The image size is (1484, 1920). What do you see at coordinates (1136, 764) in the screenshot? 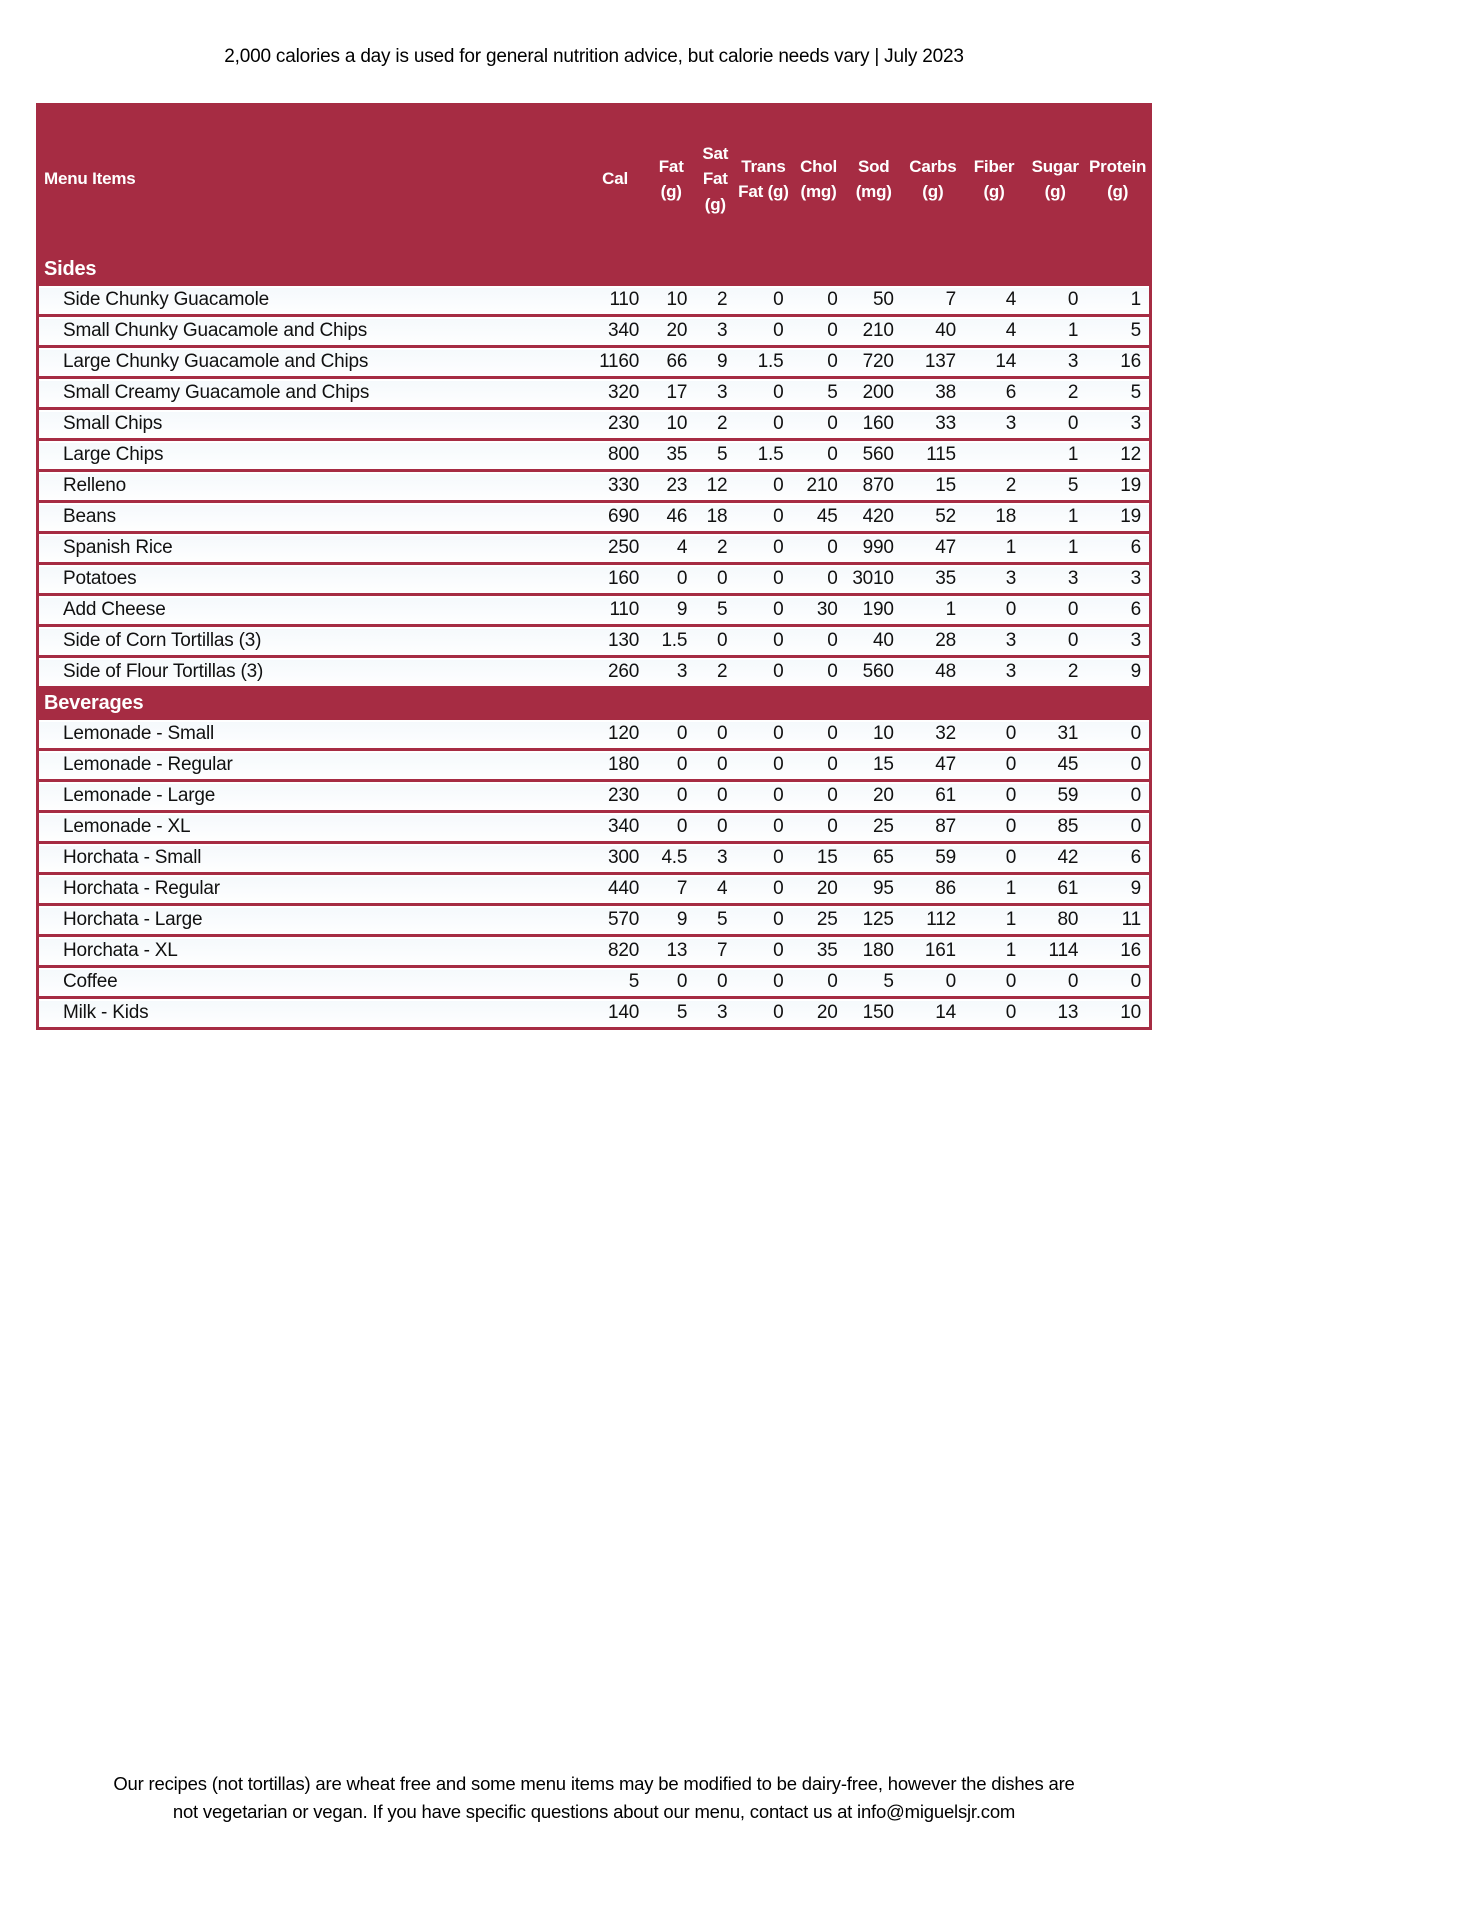
I see `value-protein-g: 0` at bounding box center [1136, 764].